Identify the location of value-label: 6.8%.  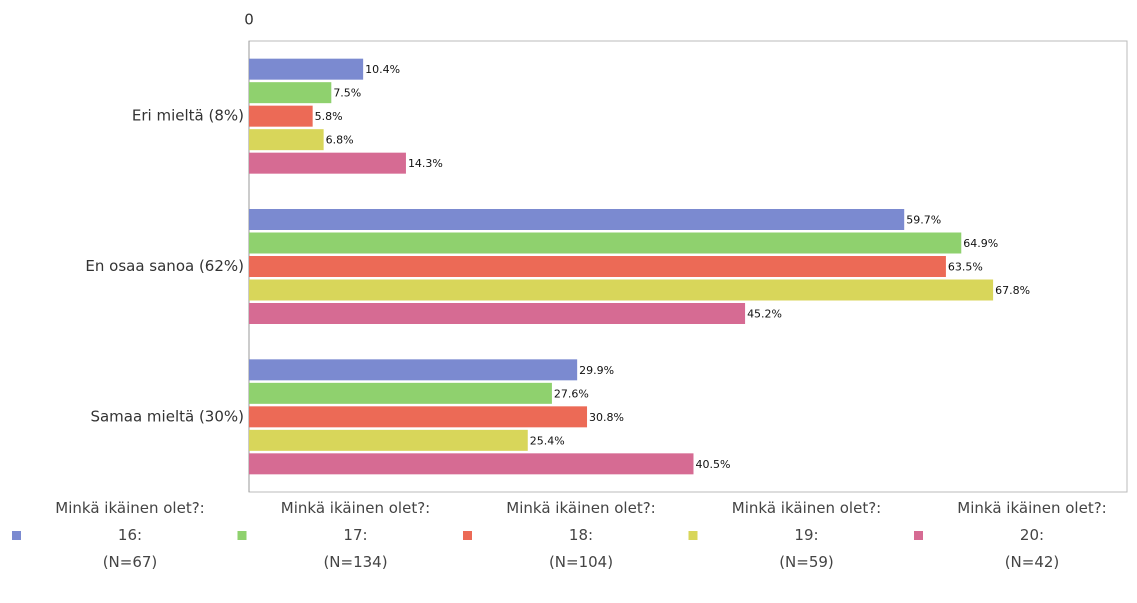
(340, 140).